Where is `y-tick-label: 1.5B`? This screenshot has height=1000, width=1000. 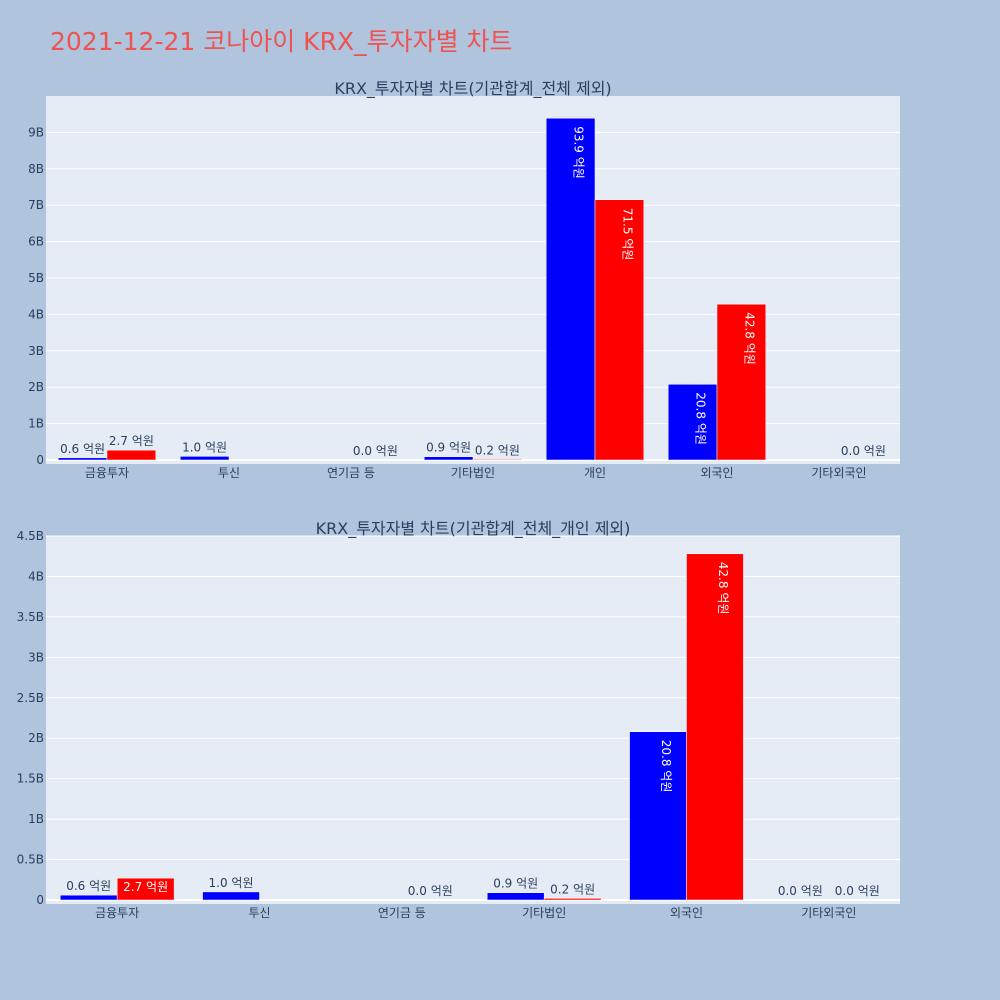
y-tick-label: 1.5B is located at coordinates (30, 779).